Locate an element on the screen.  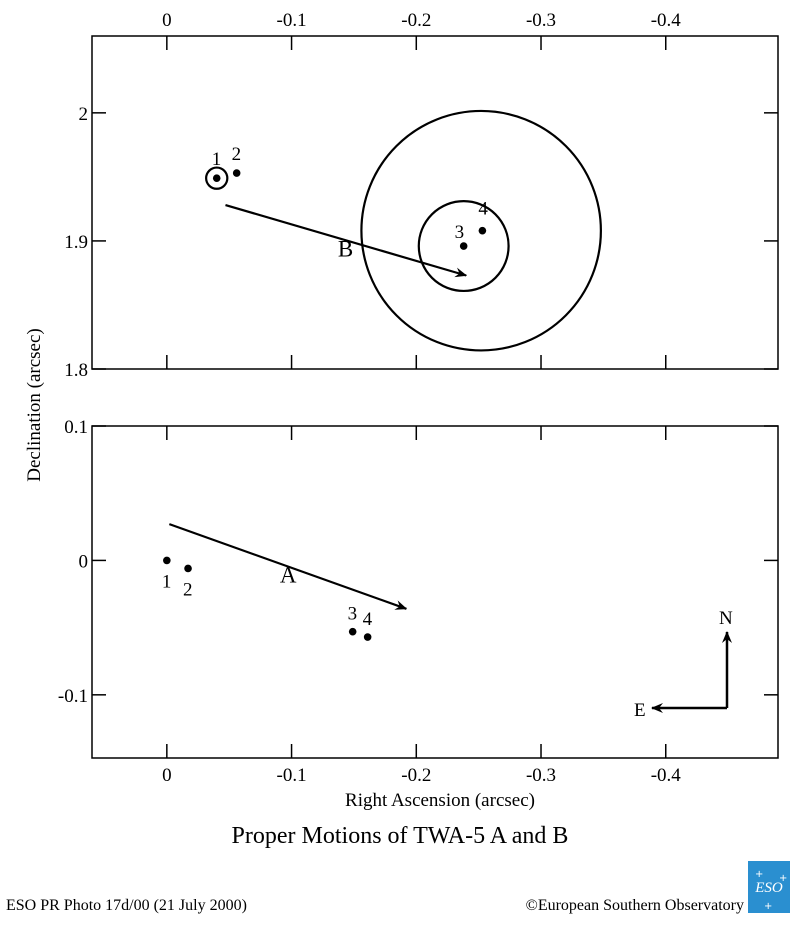
top-x-tick-label: -0.2 is located at coordinates (416, 20).